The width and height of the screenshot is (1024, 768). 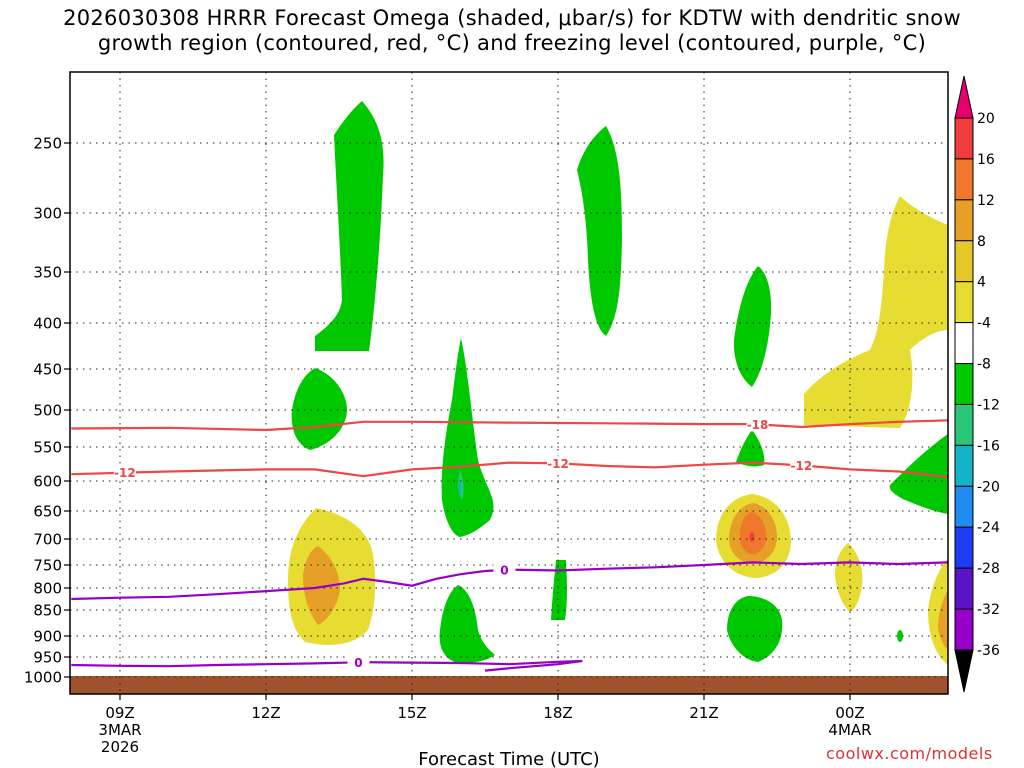 What do you see at coordinates (703, 713) in the screenshot?
I see `x-tick-label: 21Z` at bounding box center [703, 713].